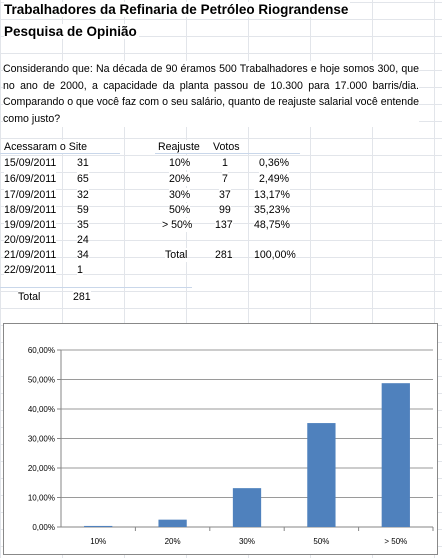 The image size is (442, 558). What do you see at coordinates (30, 179) in the screenshot?
I see `visits-date: 16/09/2011` at bounding box center [30, 179].